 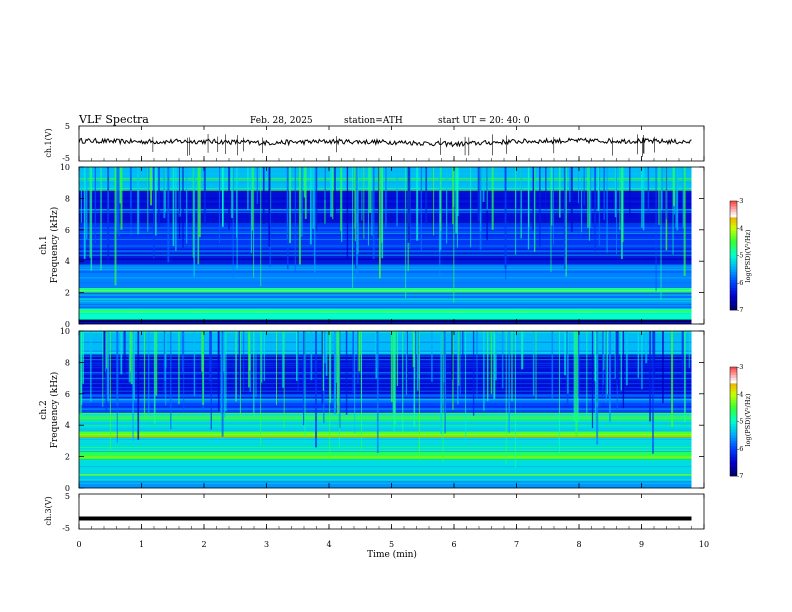 What do you see at coordinates (67, 198) in the screenshot?
I see `ch1-ytick-label: 8` at bounding box center [67, 198].